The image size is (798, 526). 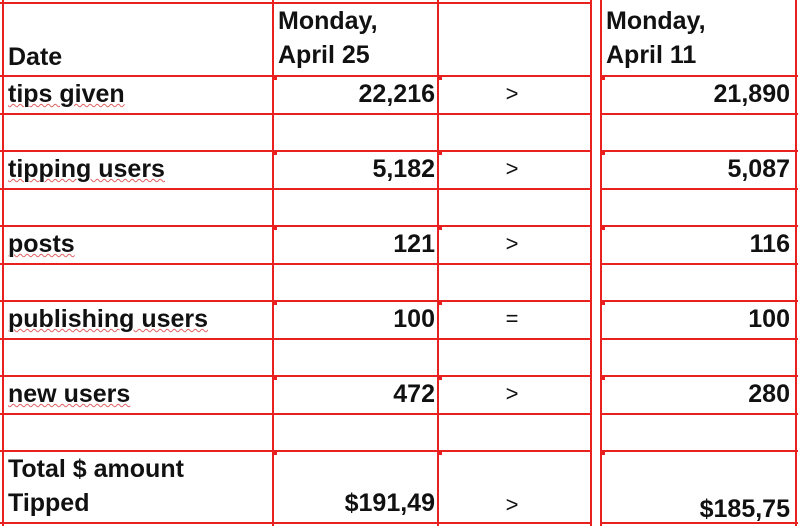 What do you see at coordinates (35, 57) in the screenshot?
I see `header-date: Date` at bounding box center [35, 57].